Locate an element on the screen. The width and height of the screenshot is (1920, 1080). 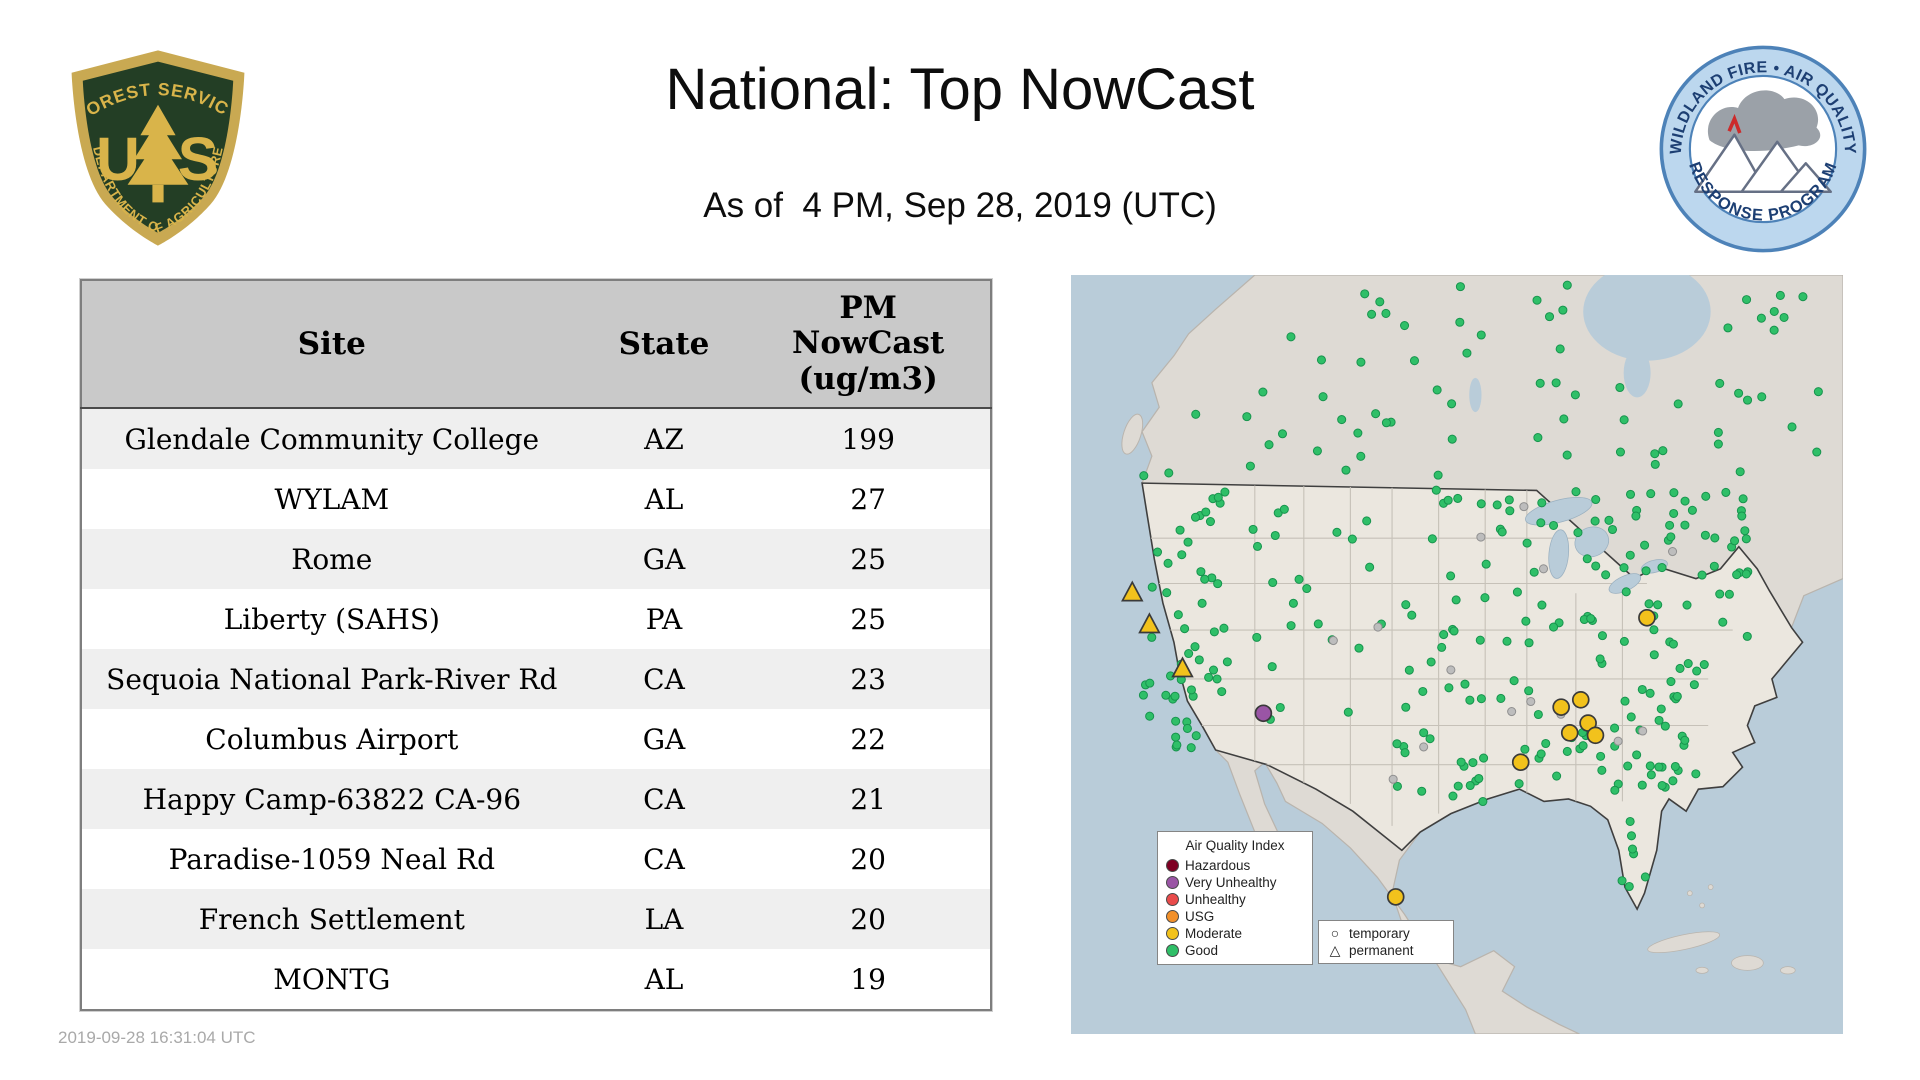
table-row: Happy Camp-63822 CA-96 CA 21 is located at coordinates (536, 799).